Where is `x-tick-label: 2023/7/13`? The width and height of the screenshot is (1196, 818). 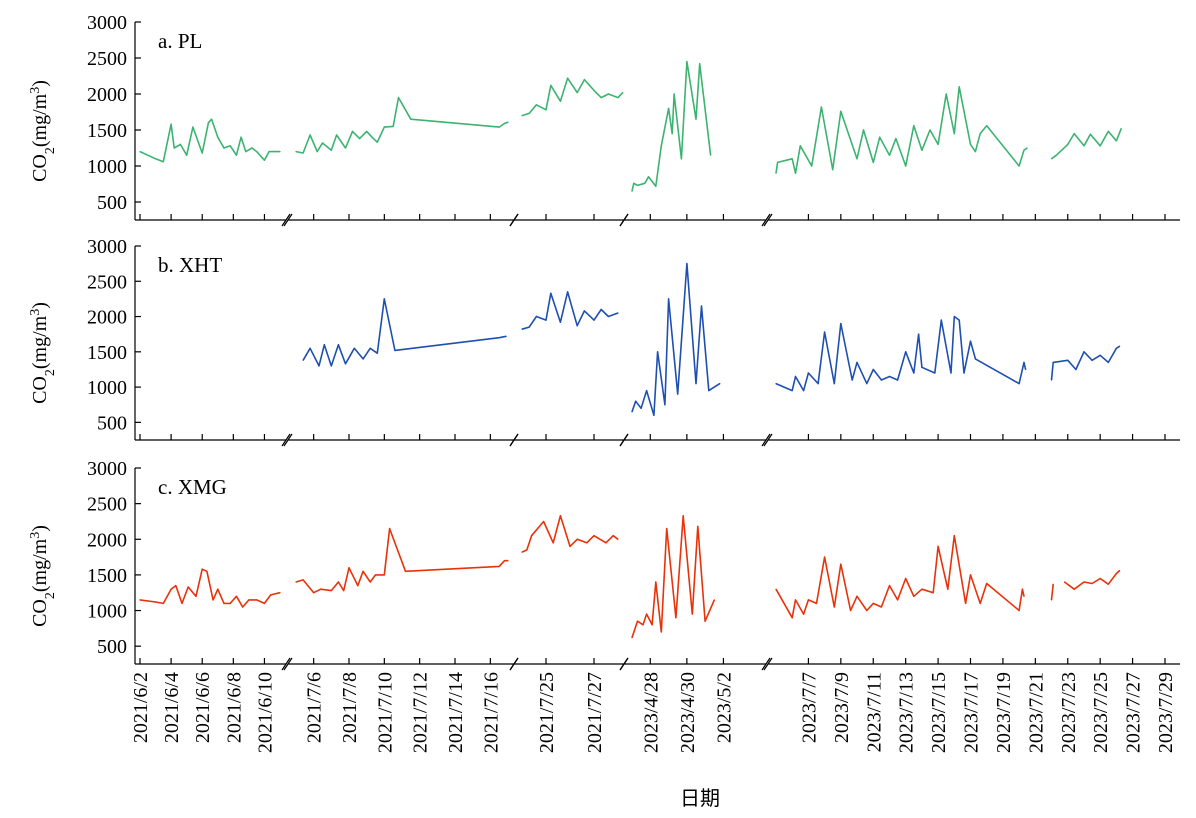
x-tick-label: 2023/7/13 is located at coordinates (907, 712).